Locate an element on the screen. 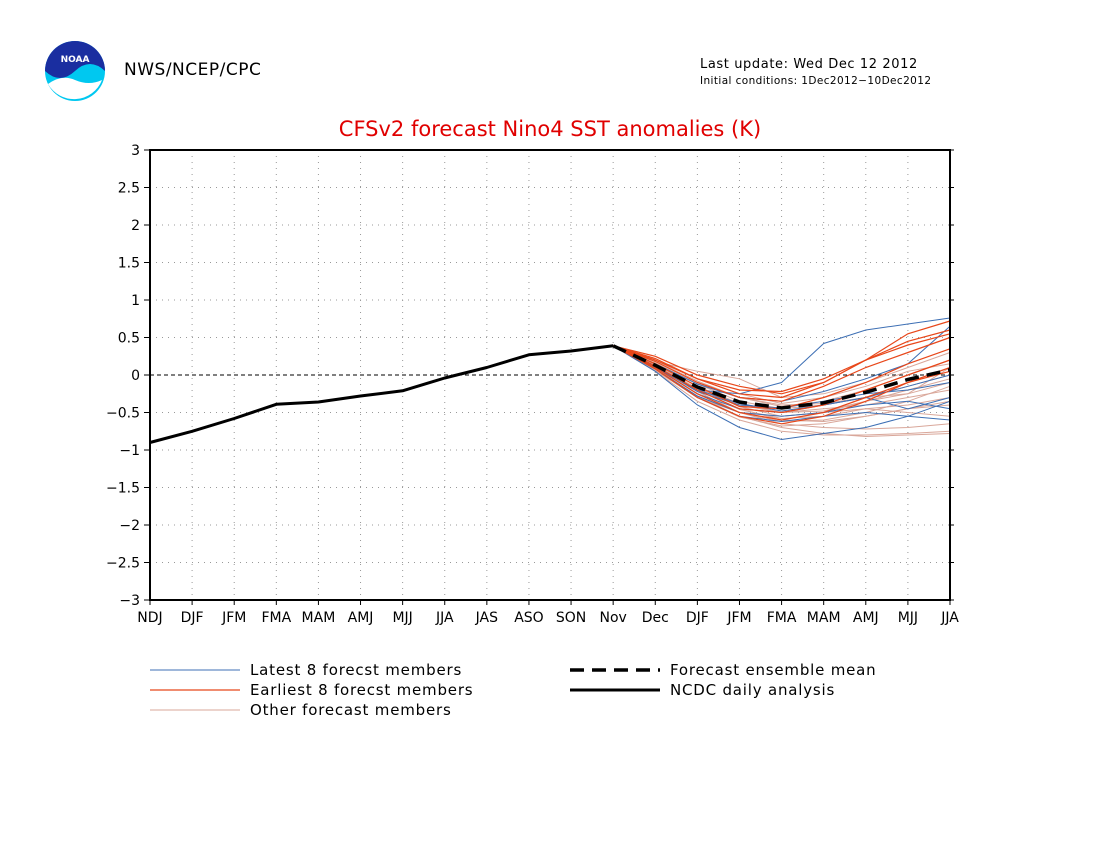 The image size is (1100, 850). y-tick-label: 1 is located at coordinates (135, 301).